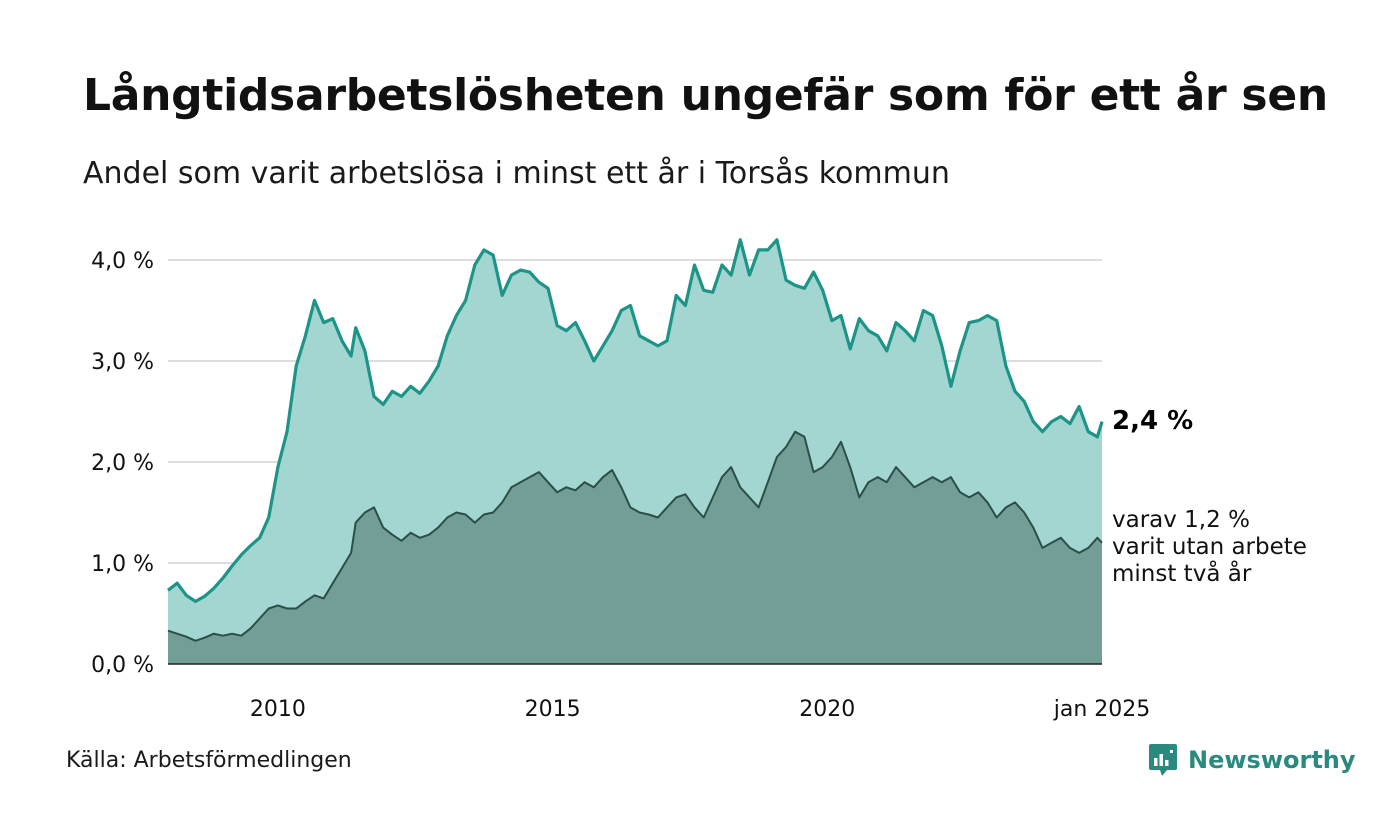  Describe the element at coordinates (1209, 547) in the screenshot. I see `long-term-label-line-2: varit utan arbete` at that location.